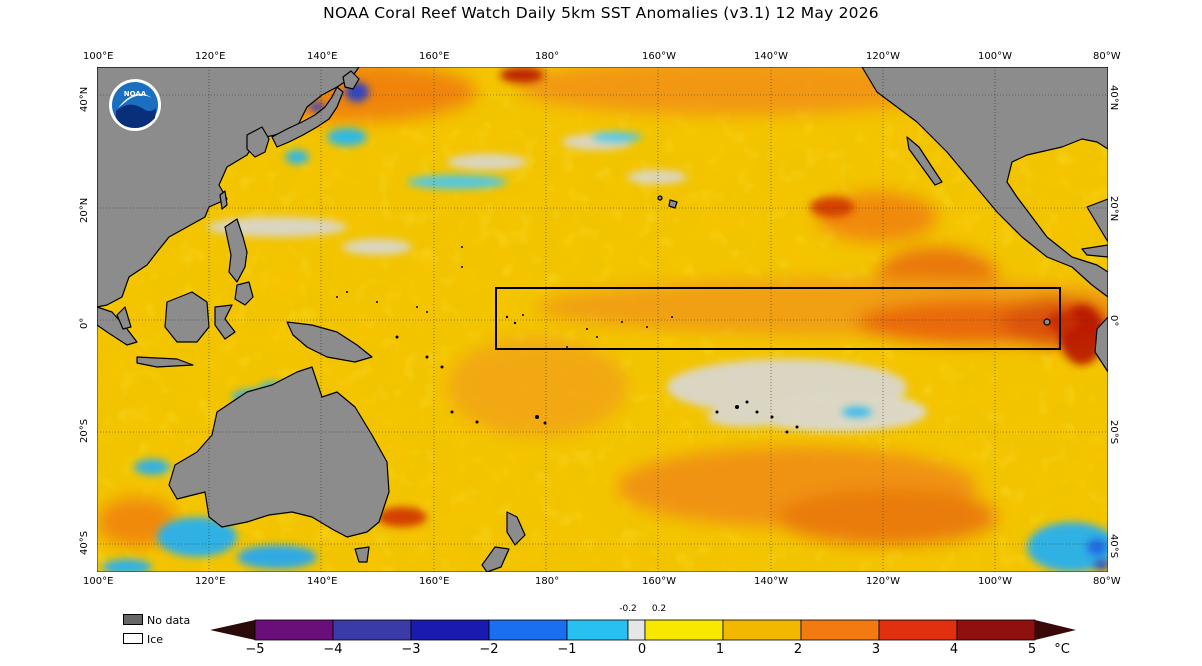  I want to click on colorbar-tick-minus1: −1, so click(567, 649).